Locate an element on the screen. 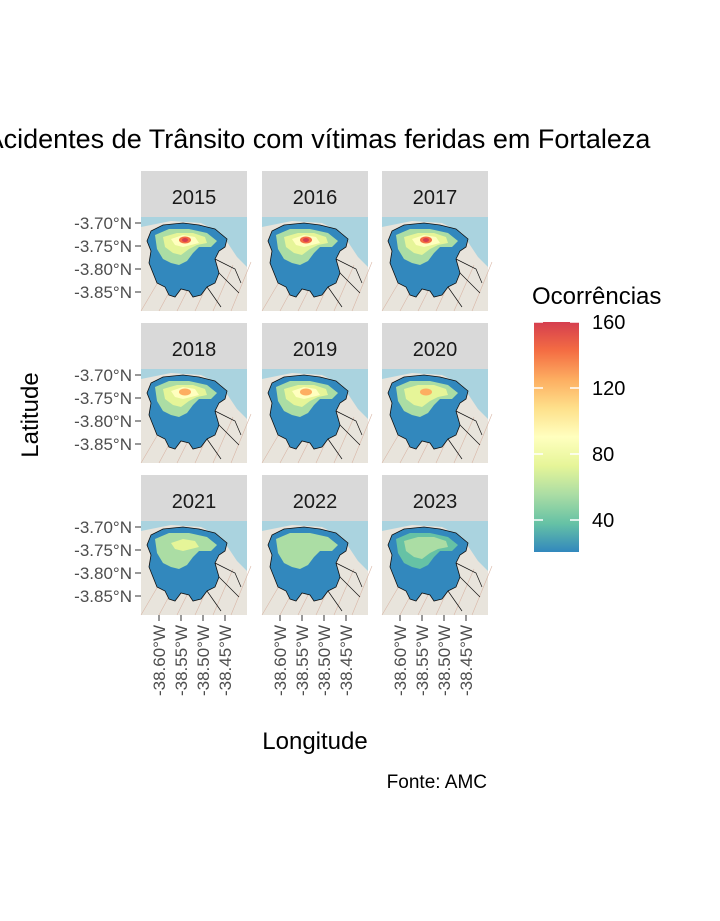 This screenshot has width=720, height=921. facet-strip-label: 2020 is located at coordinates (435, 350).